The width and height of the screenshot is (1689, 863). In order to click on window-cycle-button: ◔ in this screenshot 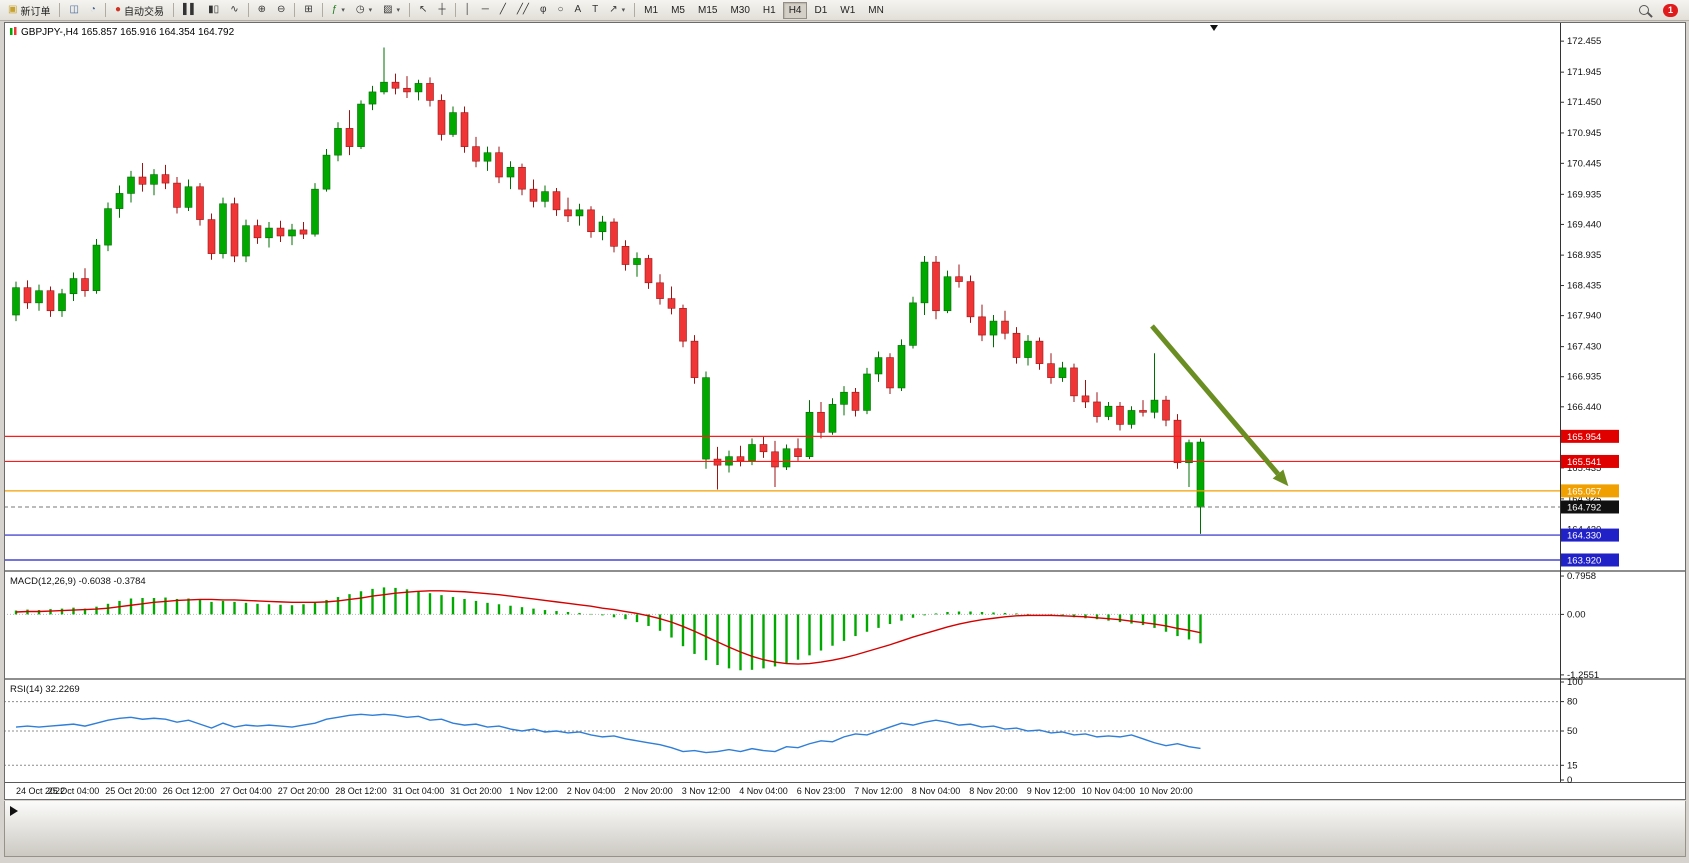, I will do `click(93, 10)`.